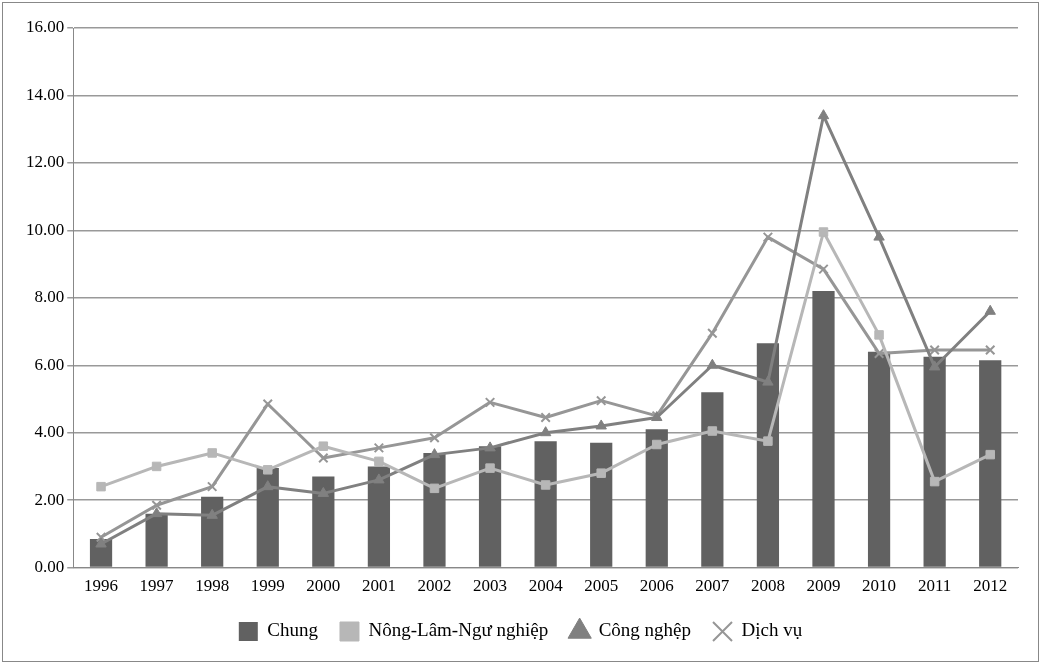 Image resolution: width=1041 pixels, height=664 pixels. I want to click on x-tick-label: 2007, so click(712, 586).